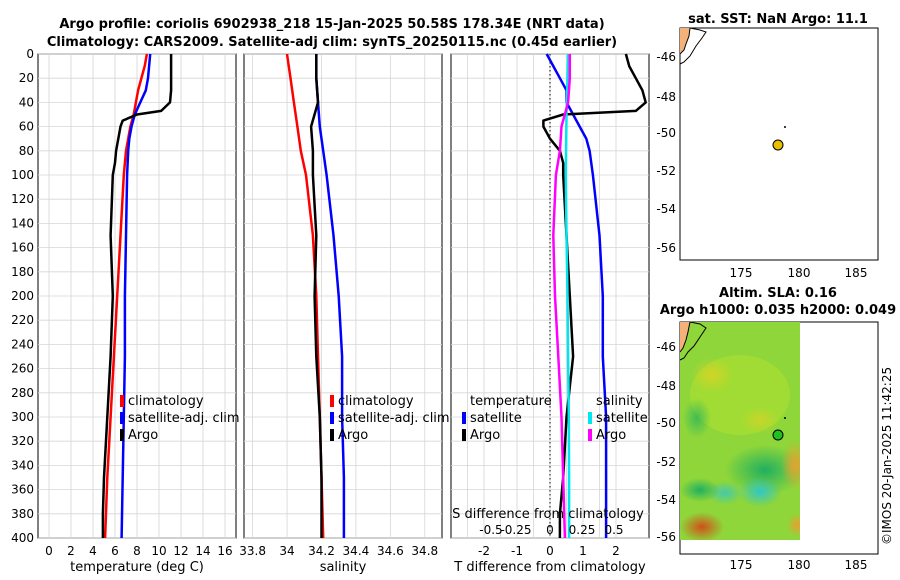  I want to click on y-tick-label: 160, so click(22, 248).